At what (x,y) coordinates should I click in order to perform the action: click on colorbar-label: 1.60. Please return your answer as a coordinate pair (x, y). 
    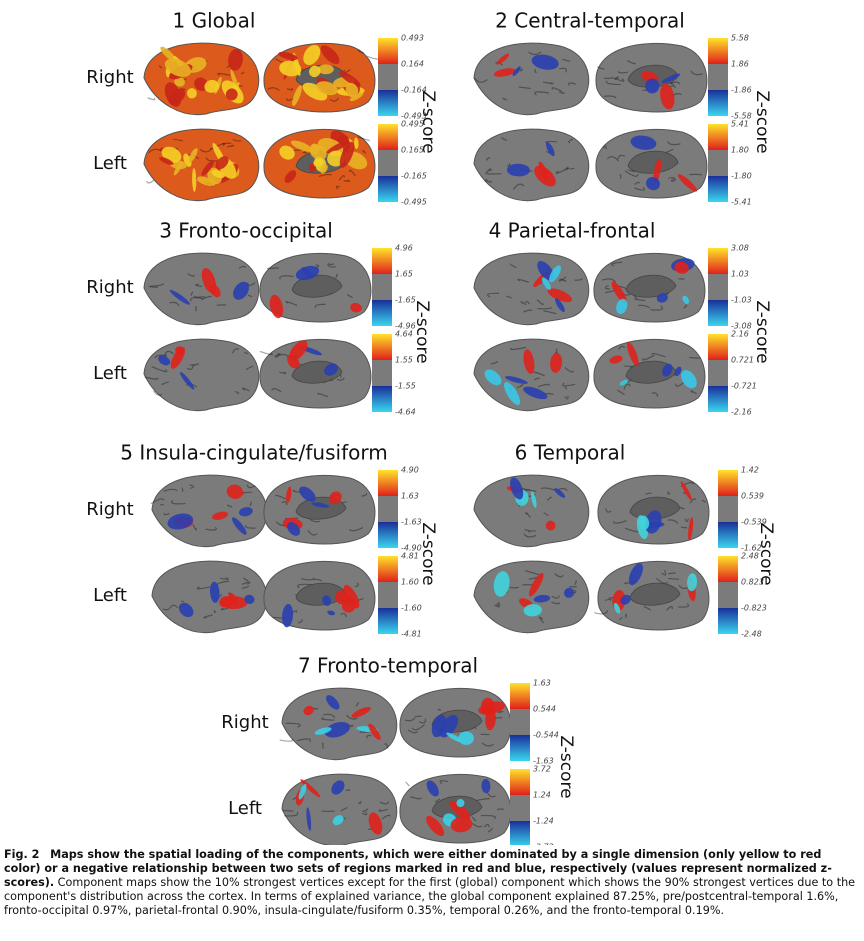
    Looking at the image, I should click on (410, 582).